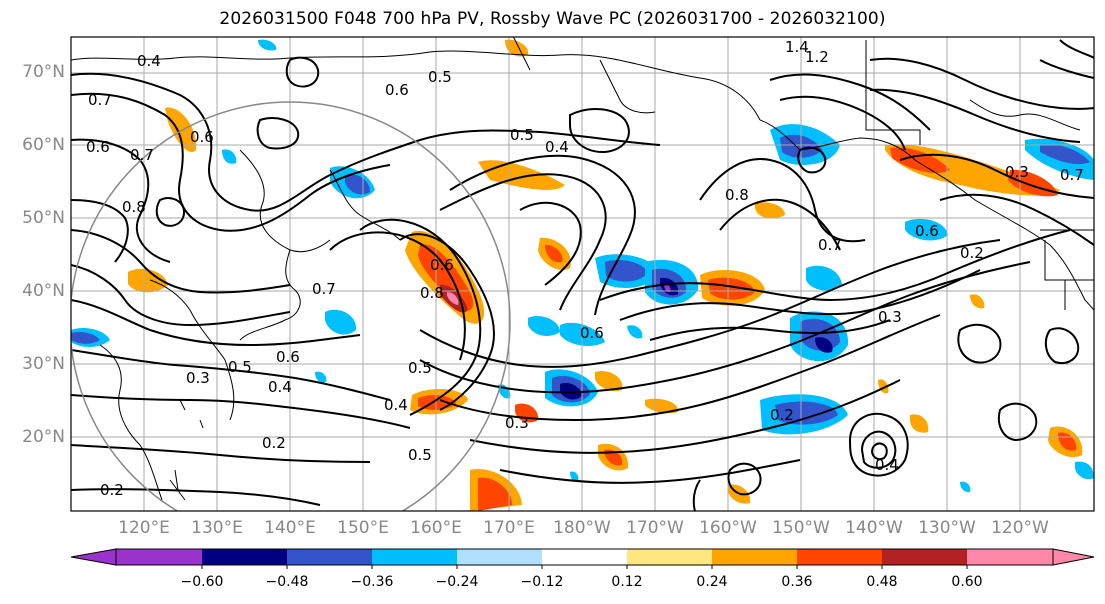  Describe the element at coordinates (287, 582) in the screenshot. I see `colorbar-tick-label: −0.48` at that location.